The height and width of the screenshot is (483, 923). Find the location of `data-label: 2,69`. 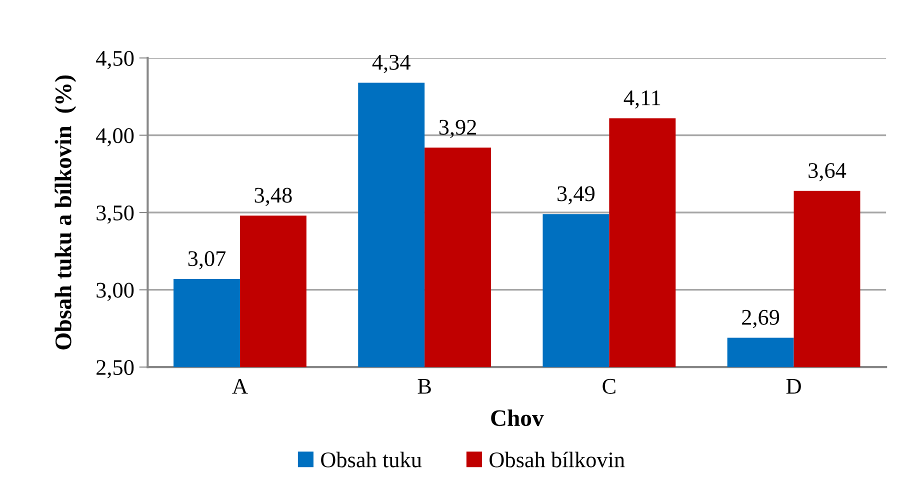

data-label: 2,69 is located at coordinates (761, 319).